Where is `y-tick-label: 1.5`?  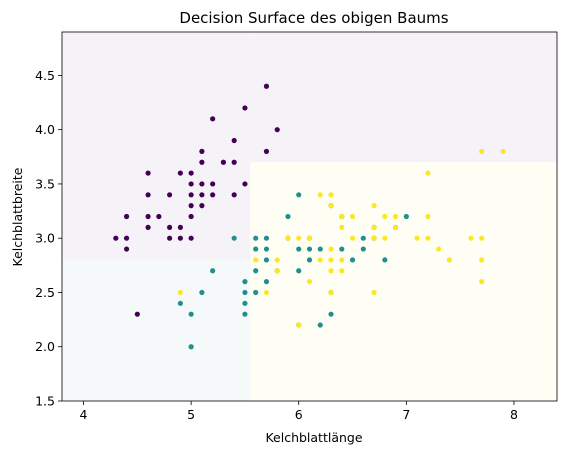
y-tick-label: 1.5 is located at coordinates (45, 401).